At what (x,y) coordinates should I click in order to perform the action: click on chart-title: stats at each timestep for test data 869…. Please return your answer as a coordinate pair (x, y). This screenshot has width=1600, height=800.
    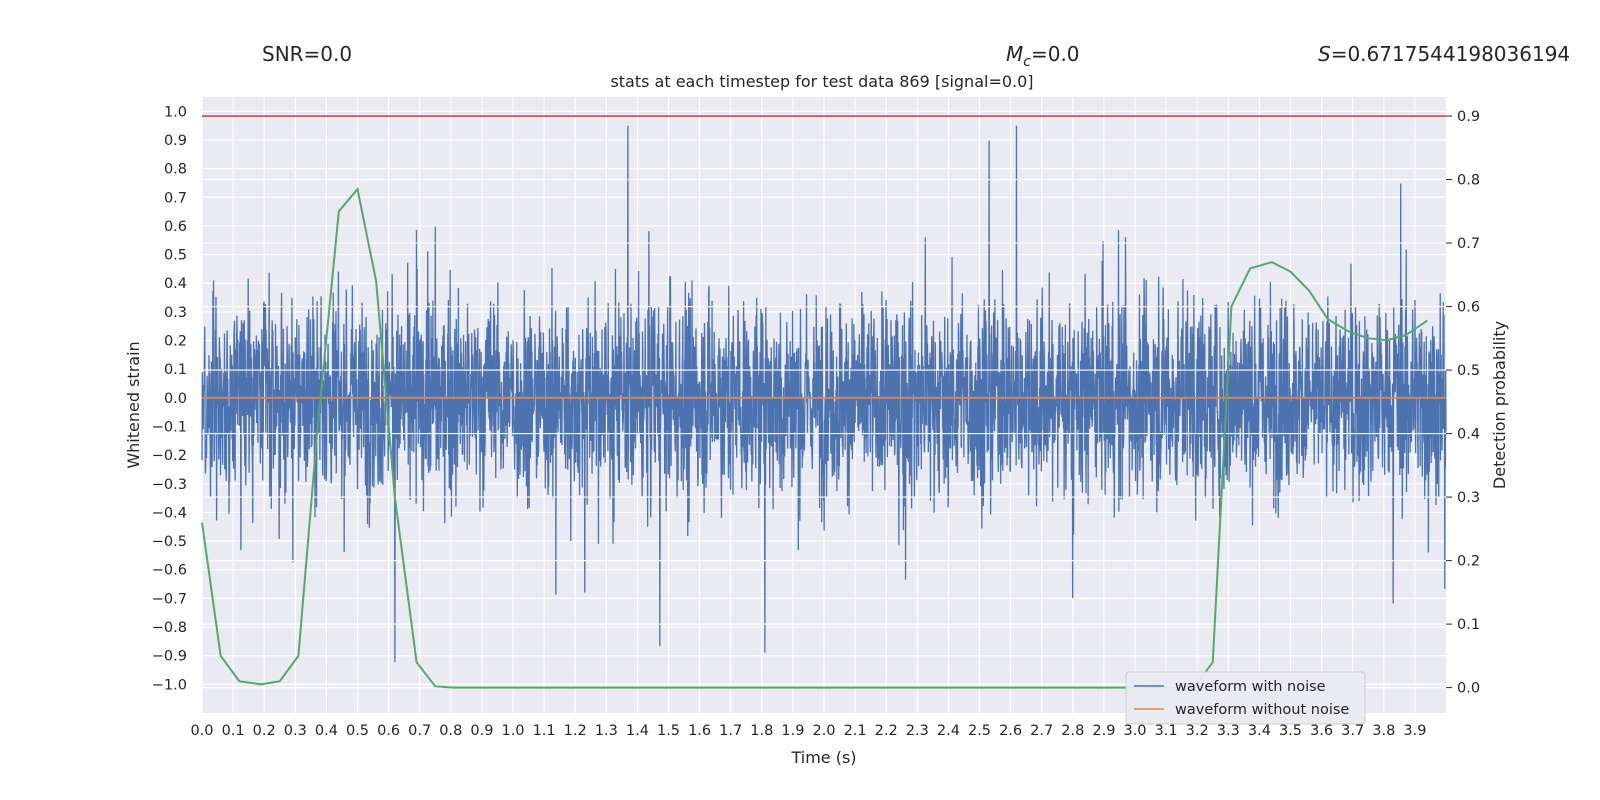
    Looking at the image, I should click on (821, 81).